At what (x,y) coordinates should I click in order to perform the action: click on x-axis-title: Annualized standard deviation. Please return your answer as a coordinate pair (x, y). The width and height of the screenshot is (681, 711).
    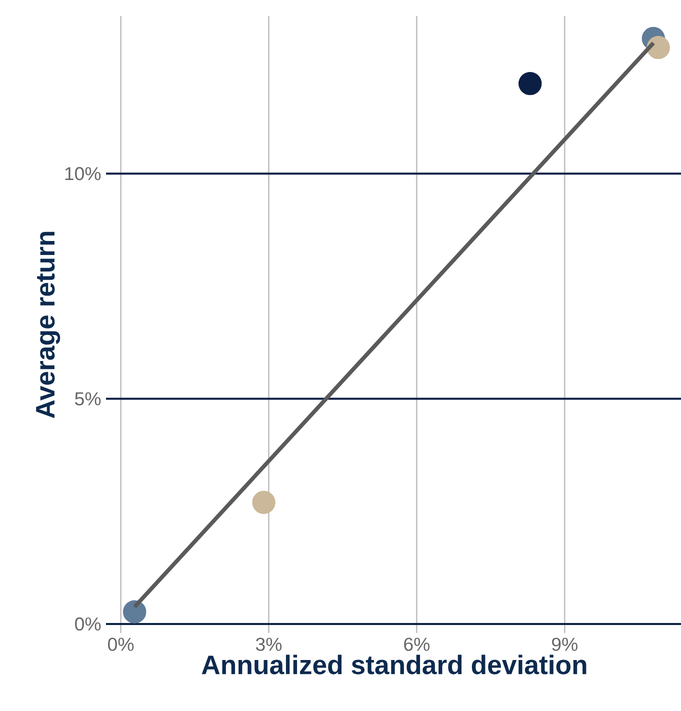
    Looking at the image, I should click on (394, 664).